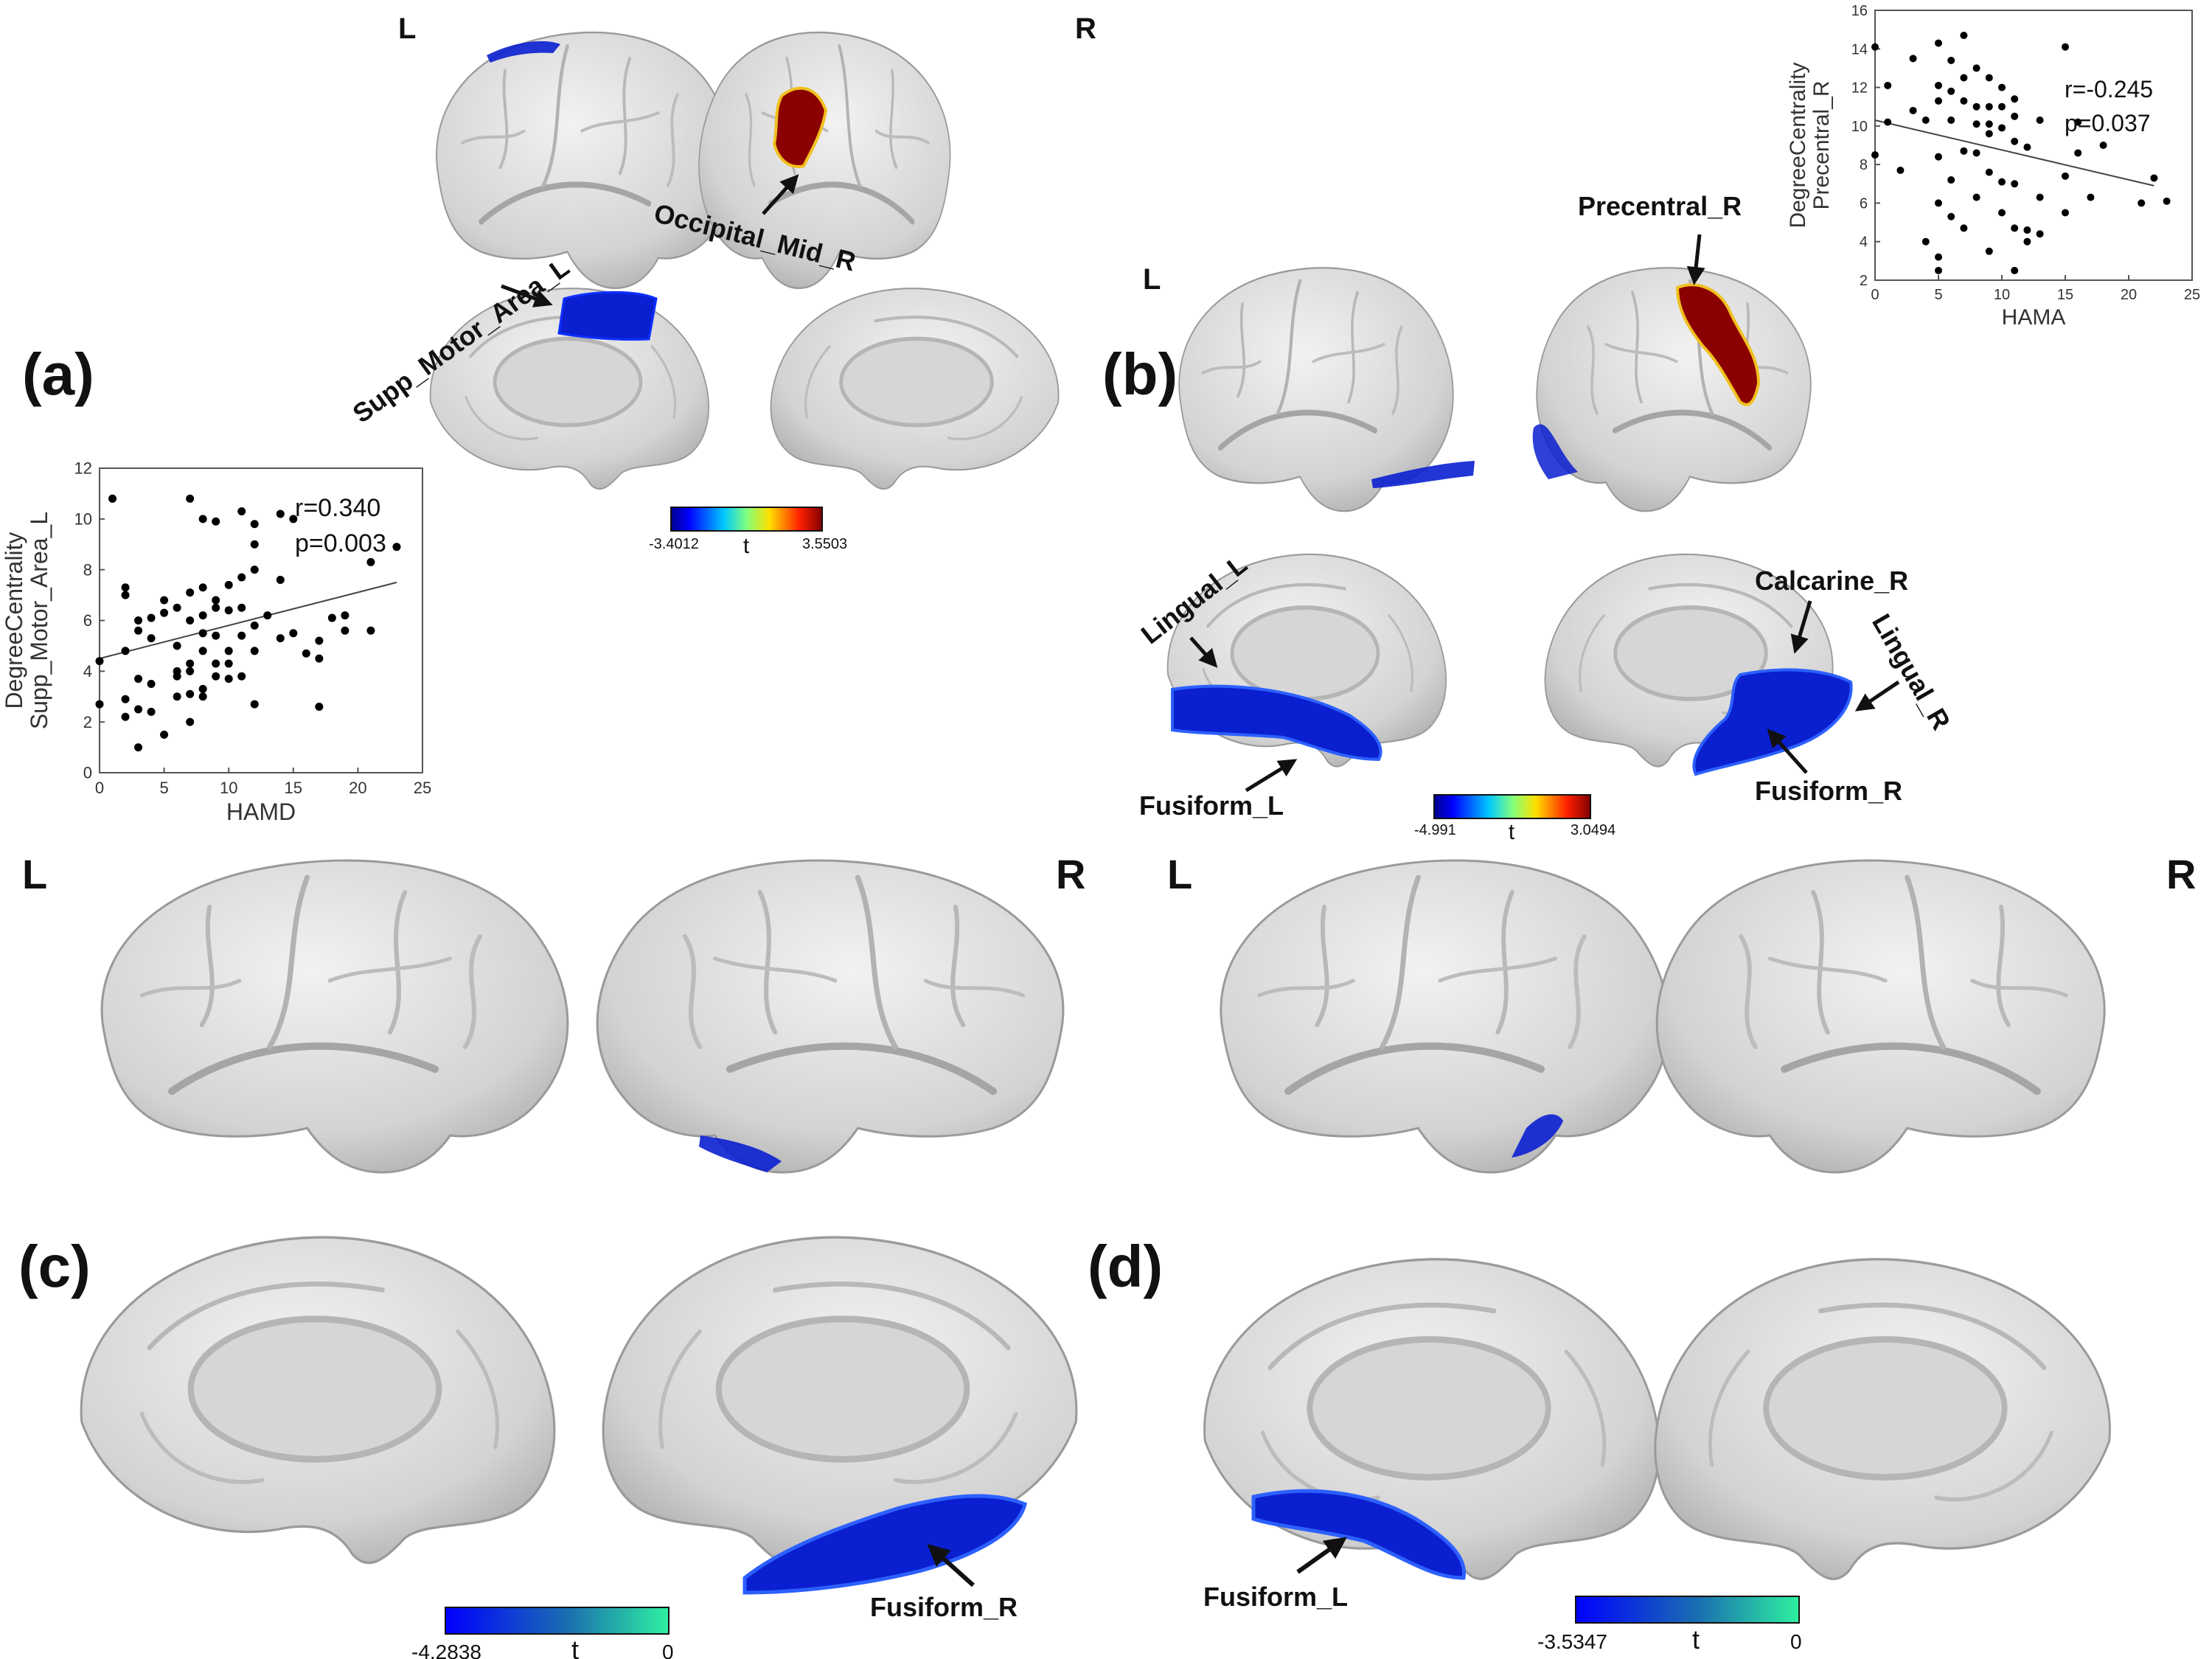  Describe the element at coordinates (87, 620) in the screenshot. I see `y-tick-label: 6` at that location.